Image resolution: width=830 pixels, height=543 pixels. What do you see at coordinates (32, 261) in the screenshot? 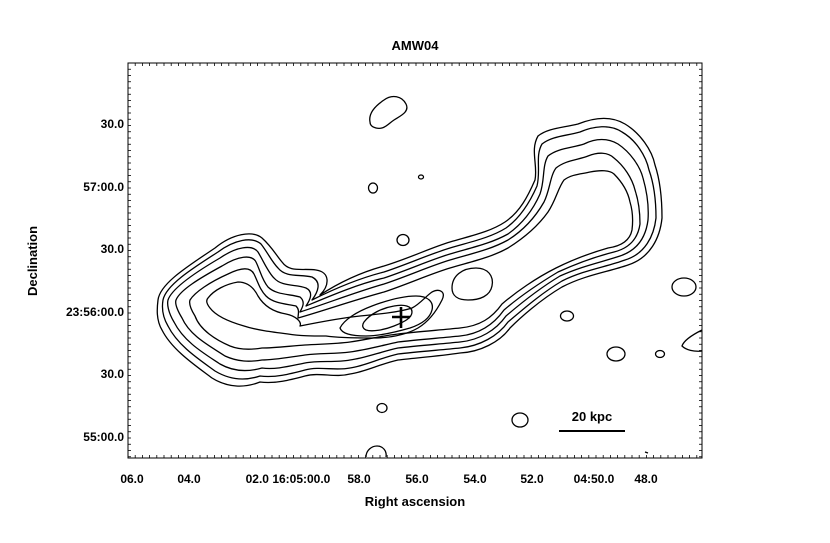
I see `y-axis-label: Declination` at bounding box center [32, 261].